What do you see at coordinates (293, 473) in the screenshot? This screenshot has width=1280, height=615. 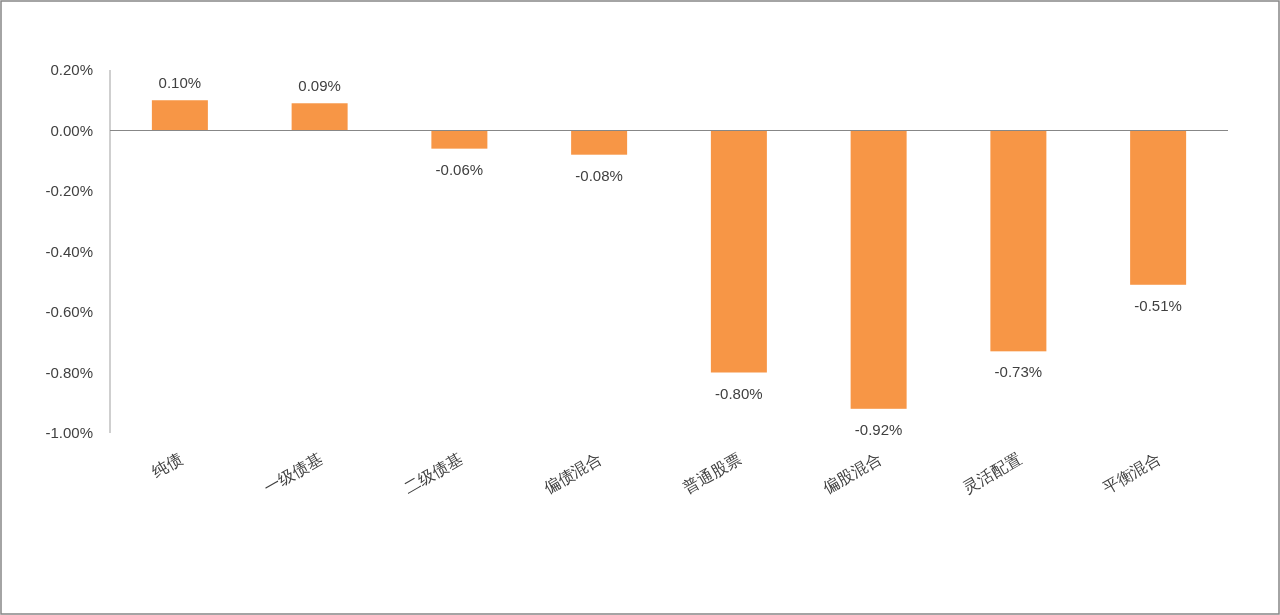 I see `x-tick-label: 一级债基` at bounding box center [293, 473].